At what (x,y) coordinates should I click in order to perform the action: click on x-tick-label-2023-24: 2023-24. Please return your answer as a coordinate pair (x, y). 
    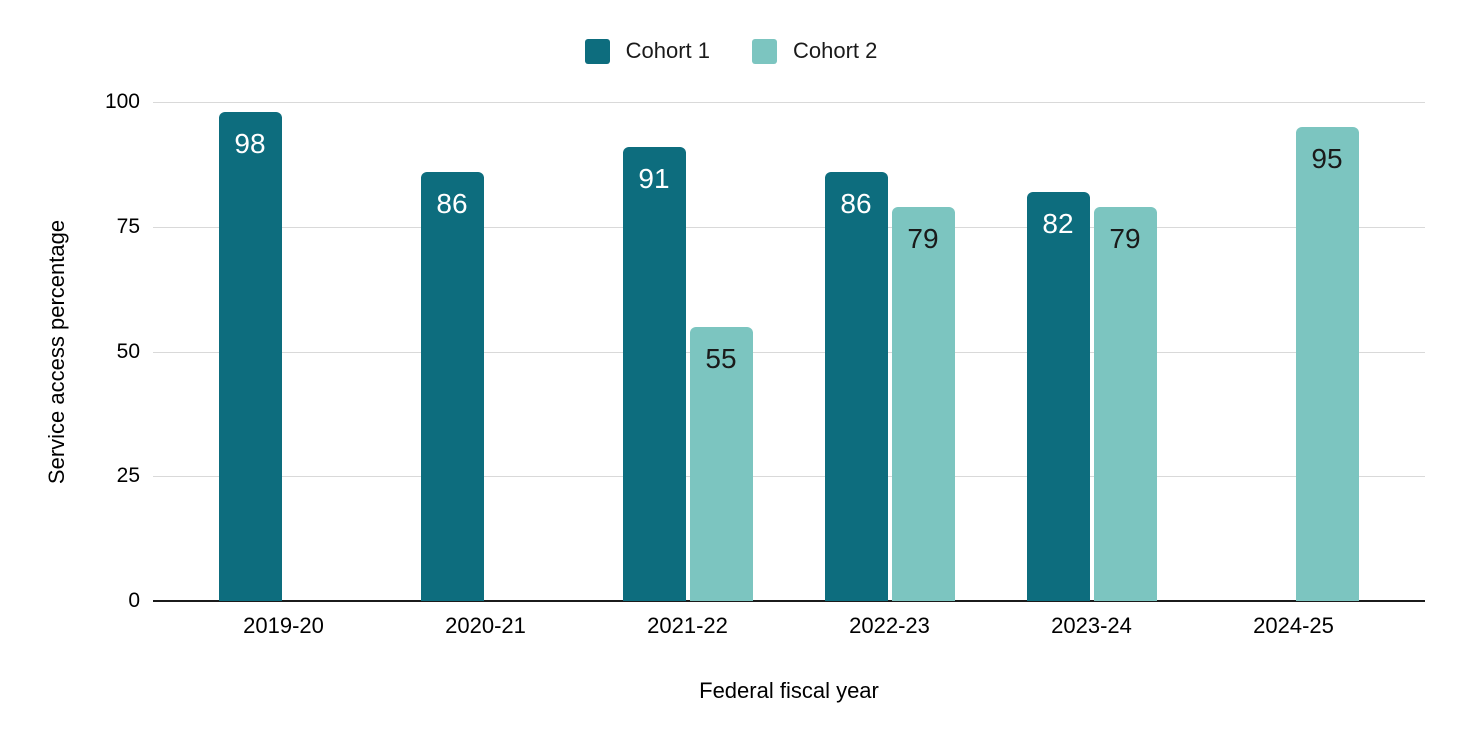
    Looking at the image, I should click on (1091, 625).